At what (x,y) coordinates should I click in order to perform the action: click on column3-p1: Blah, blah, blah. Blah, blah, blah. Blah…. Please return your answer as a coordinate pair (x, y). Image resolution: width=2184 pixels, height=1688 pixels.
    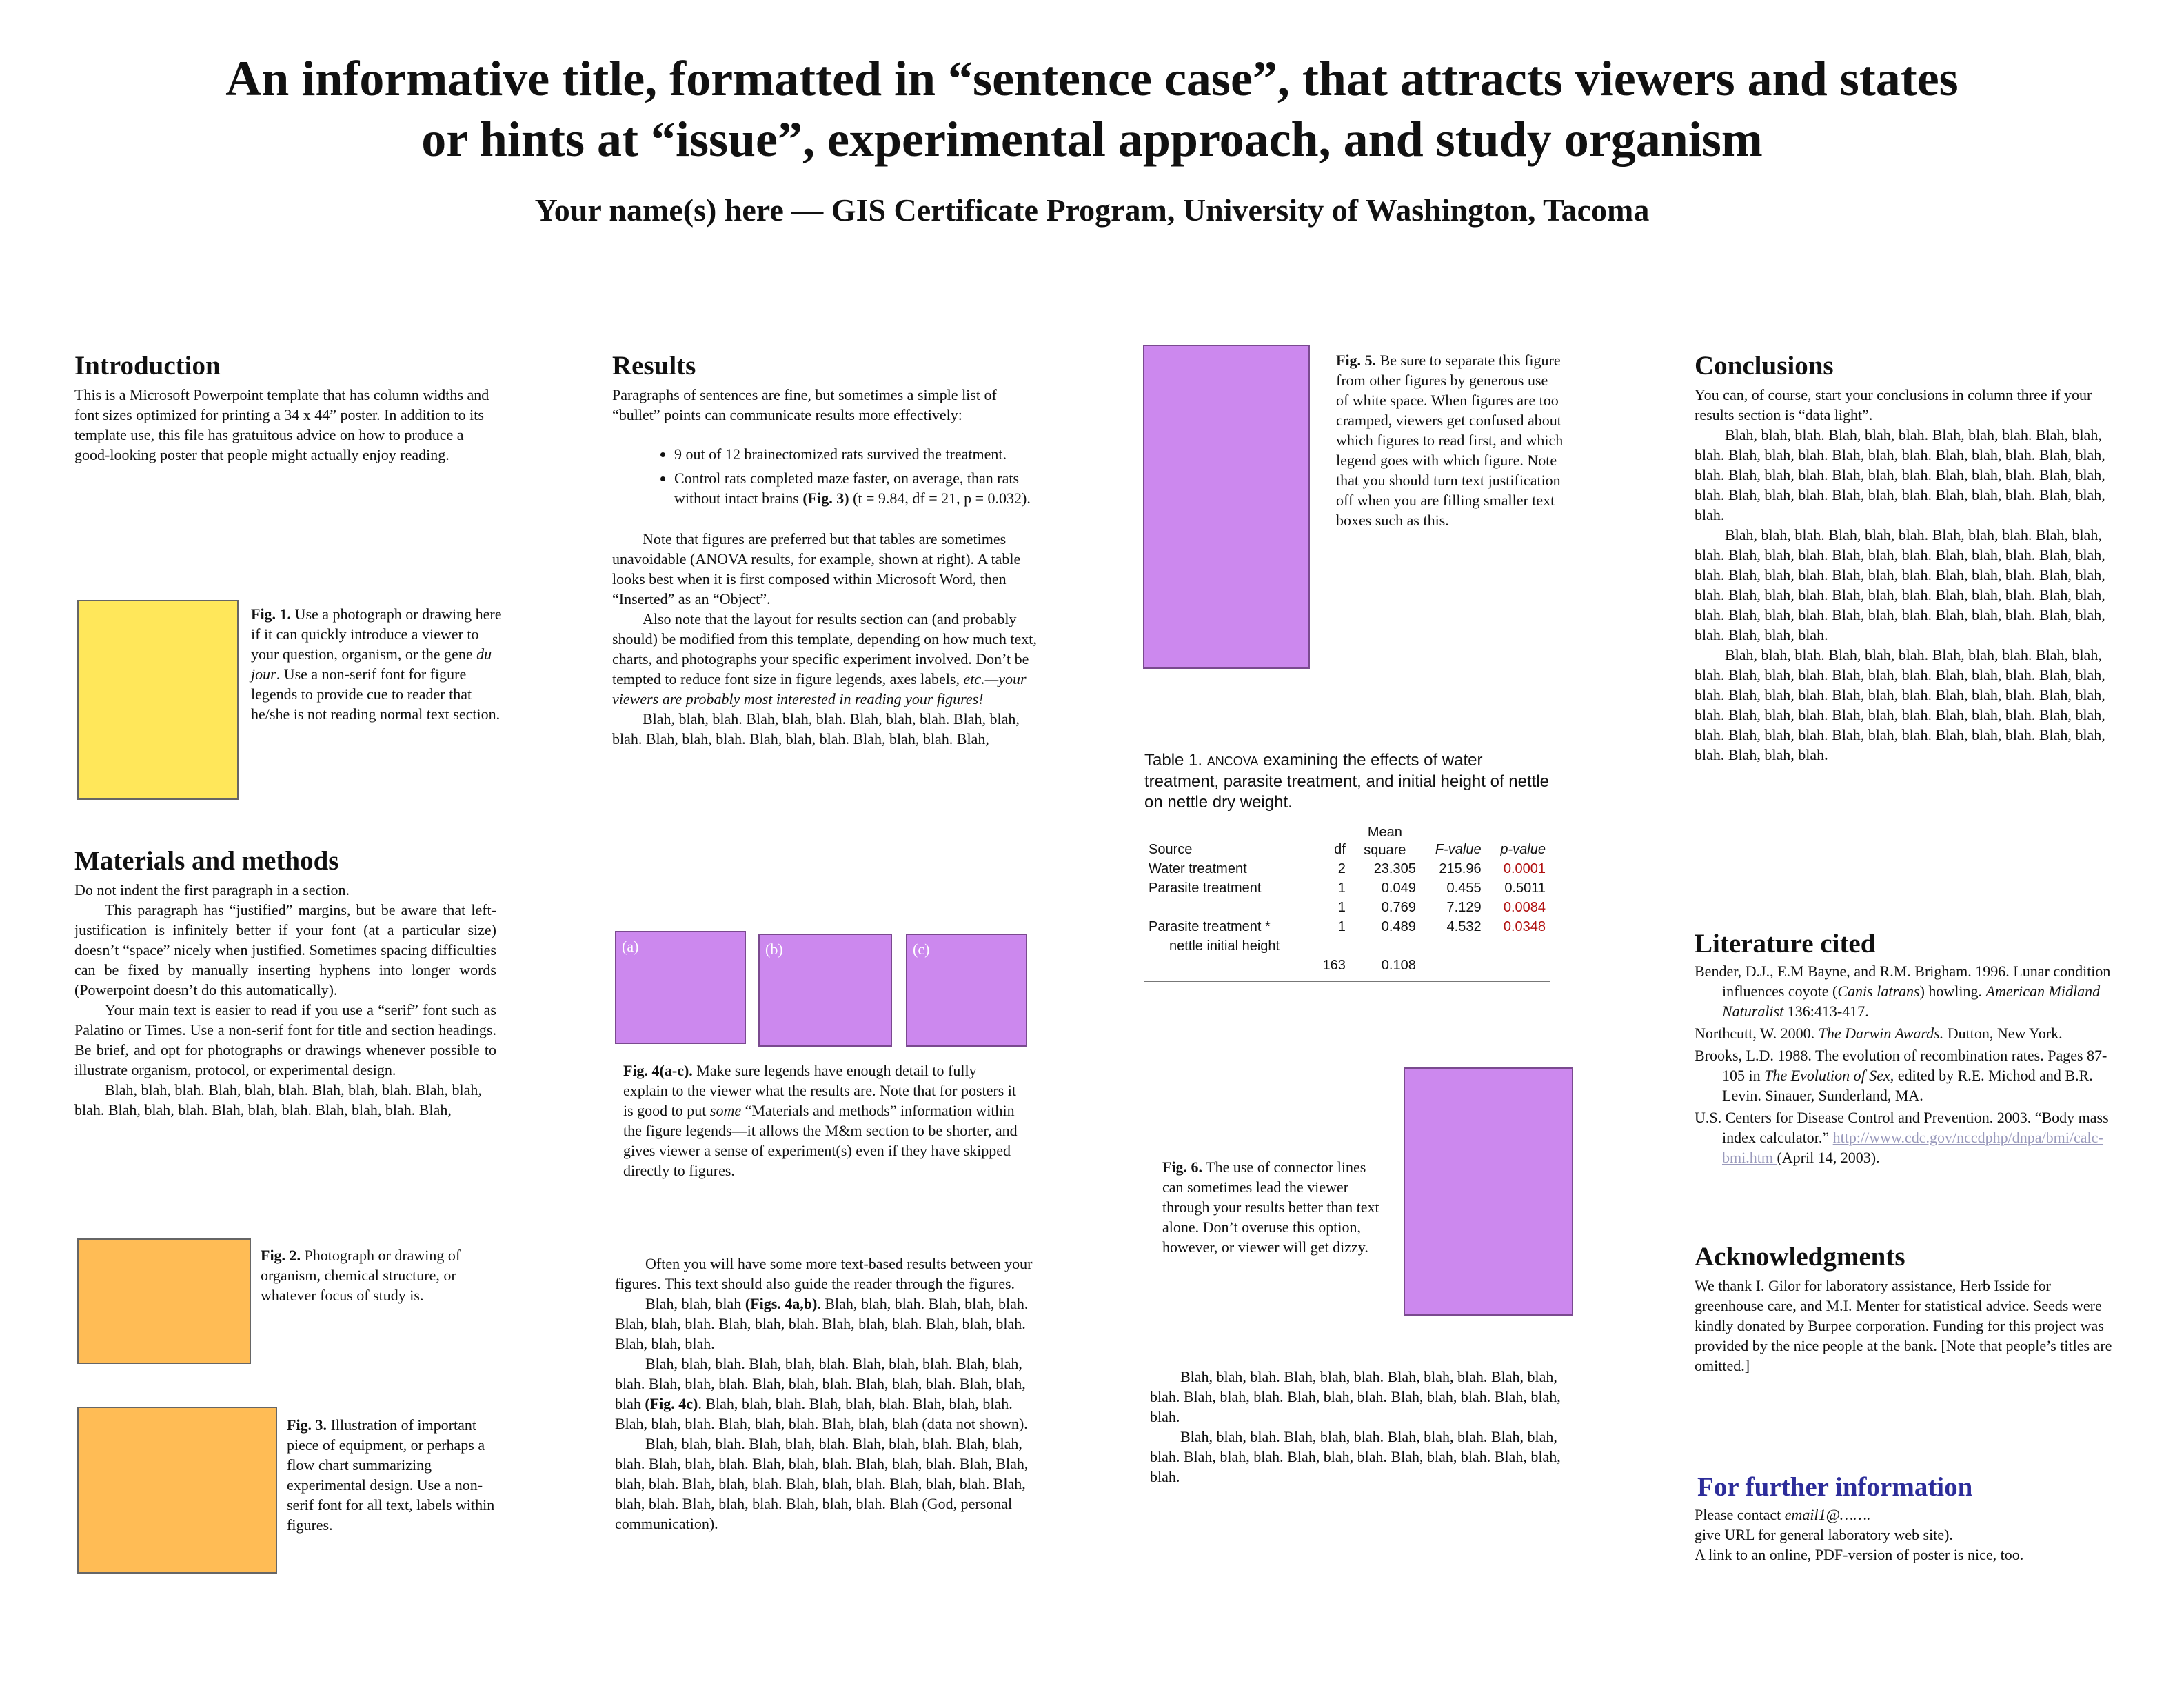
    Looking at the image, I should click on (1355, 1396).